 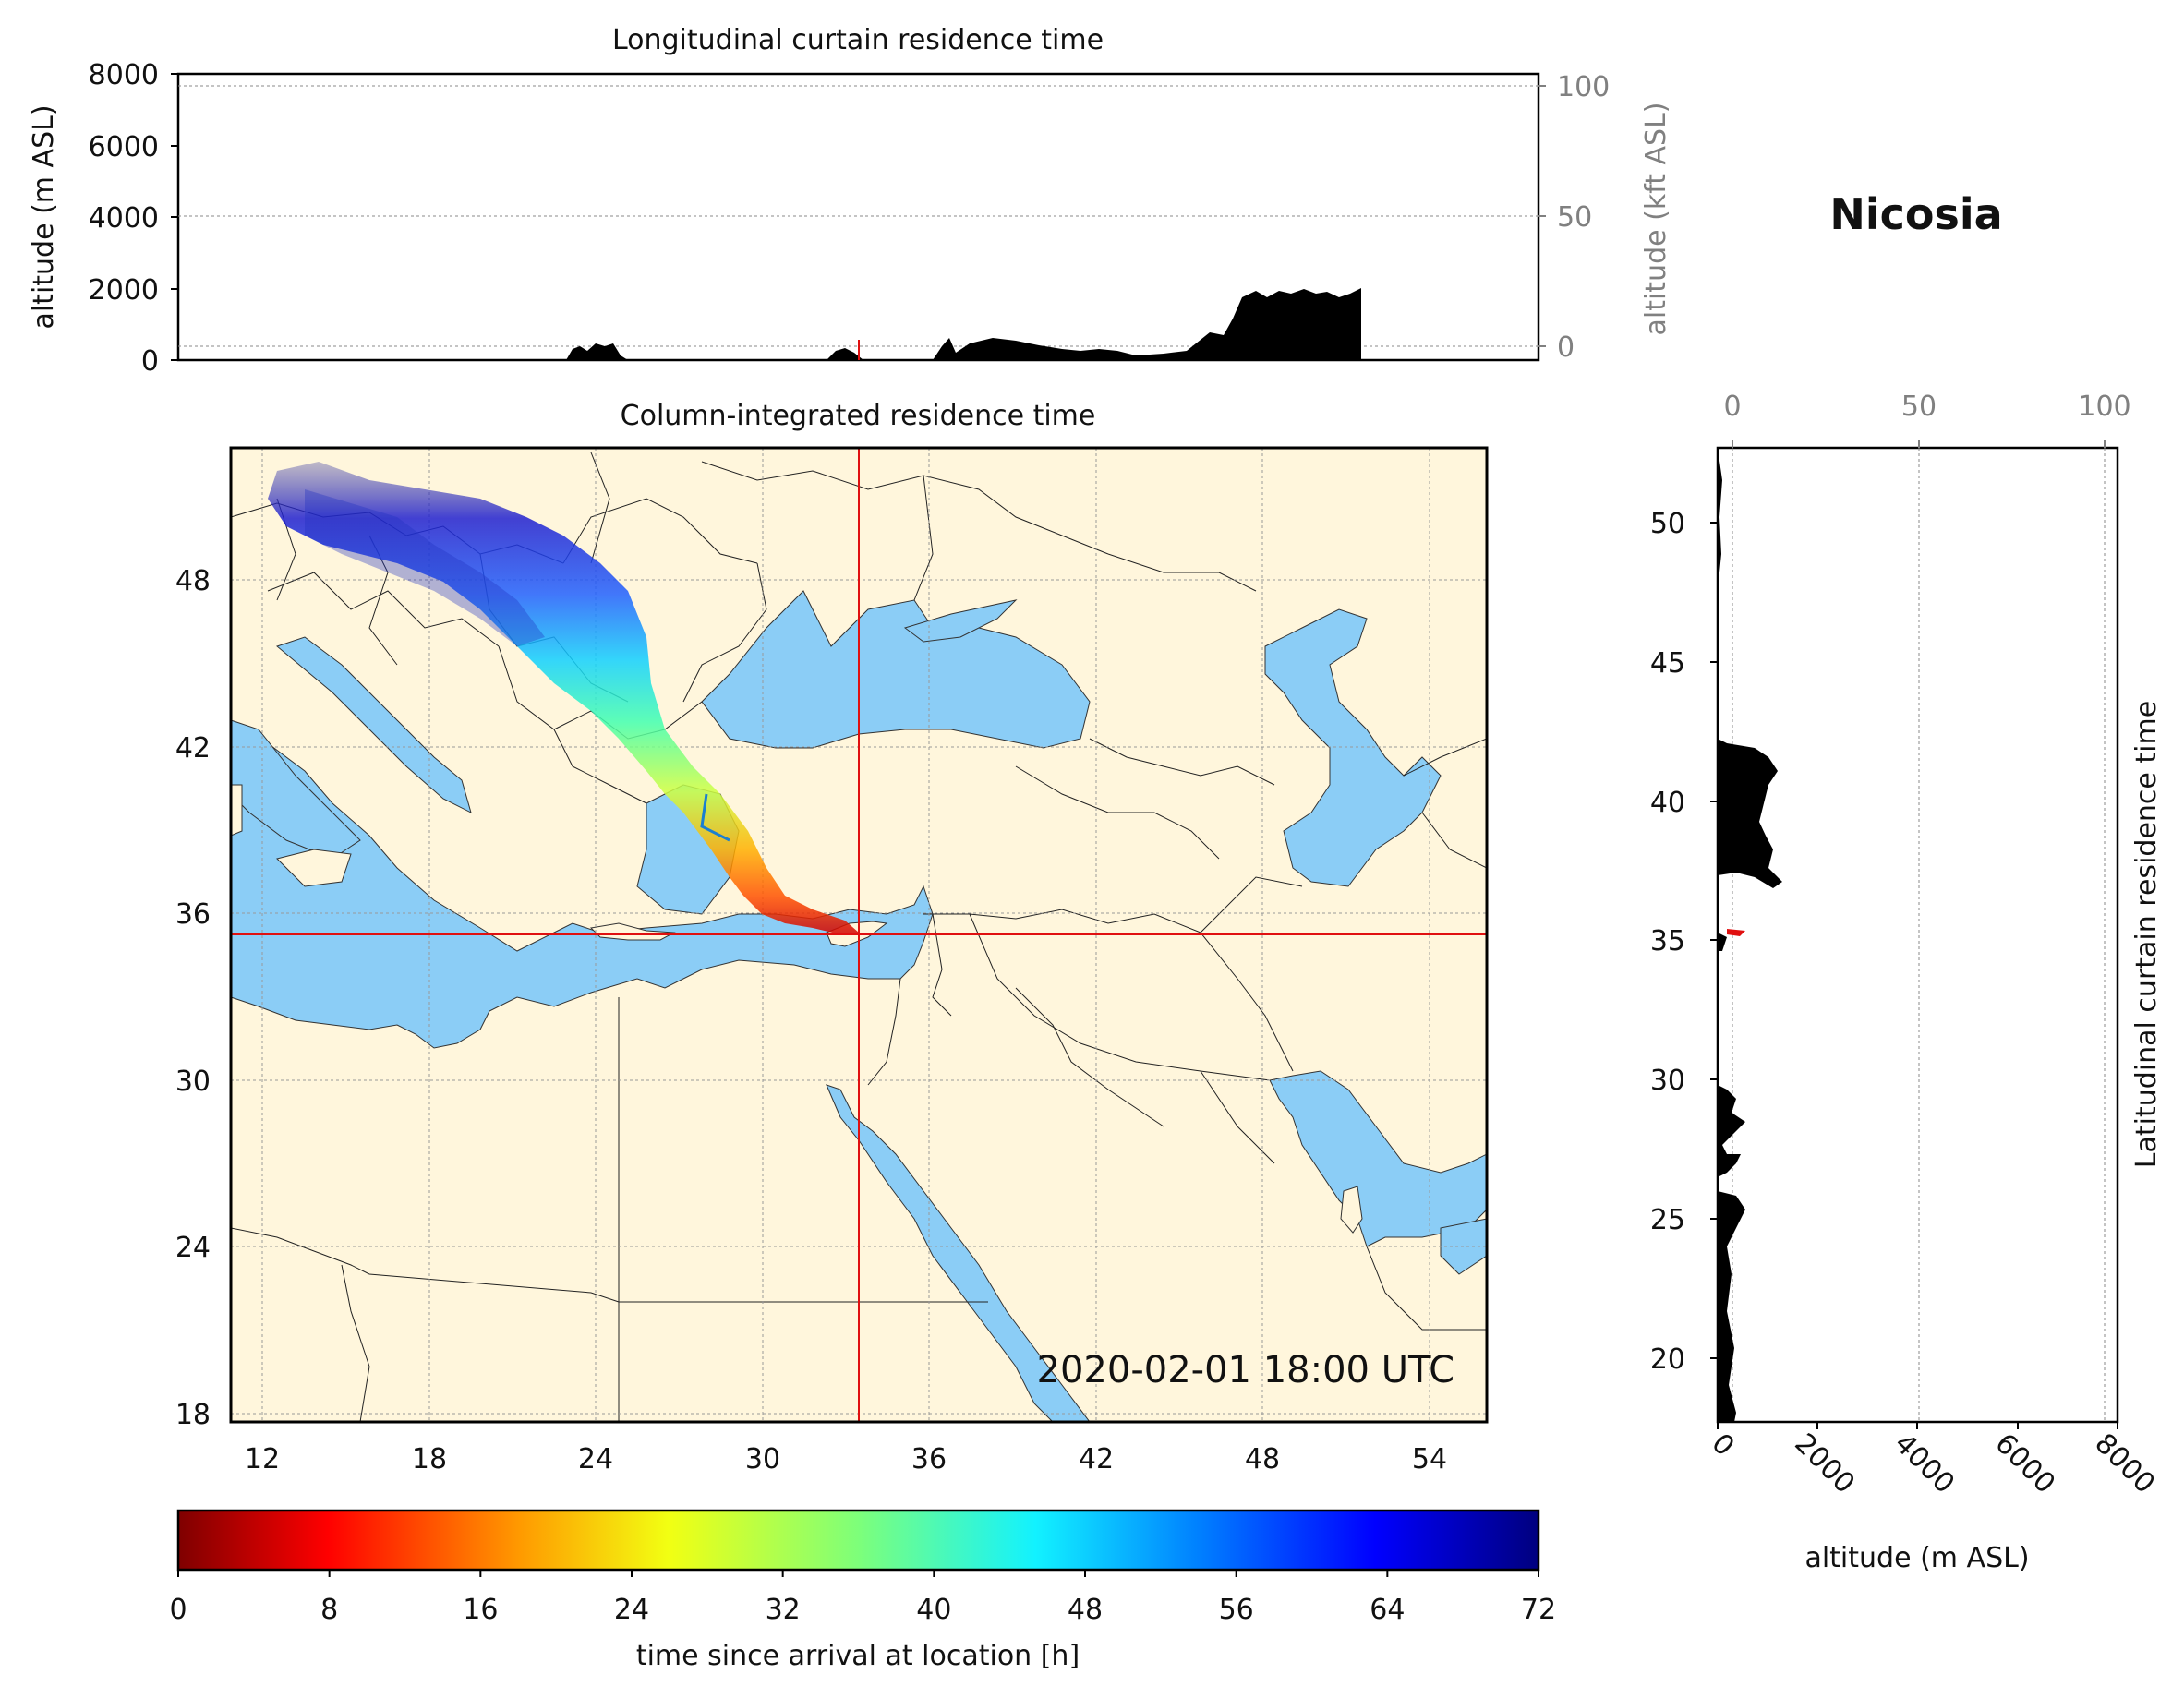 I want to click on latitudinal-y-axis: 50 45 40 35 30 25 20, so click(x=1684, y=942).